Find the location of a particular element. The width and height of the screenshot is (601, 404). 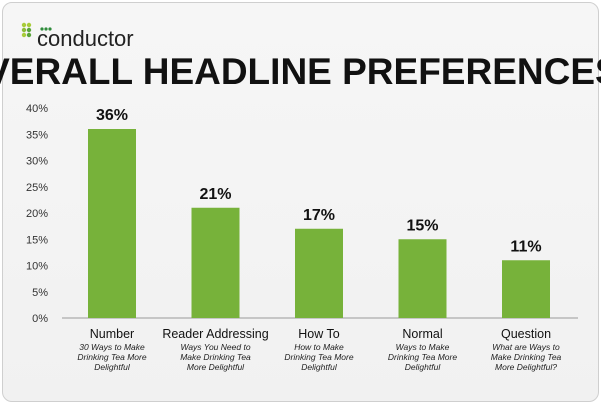

y-tick-label: 5% is located at coordinates (40, 293).